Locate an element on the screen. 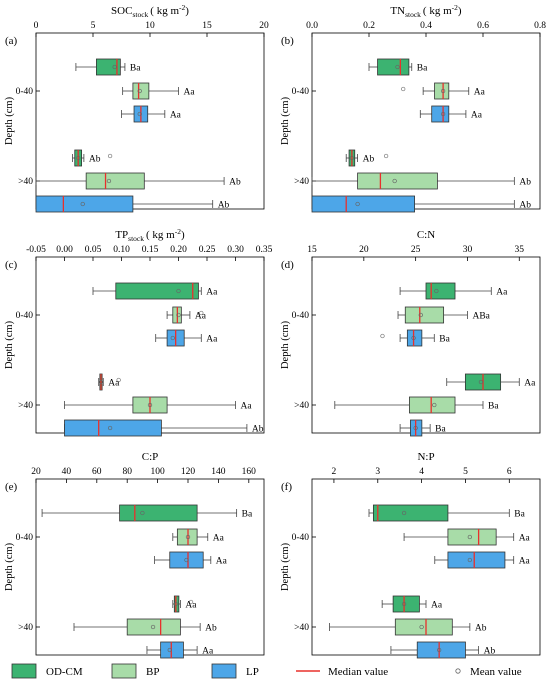 The image size is (550, 686). x-tick-label: 0.0 is located at coordinates (312, 26).